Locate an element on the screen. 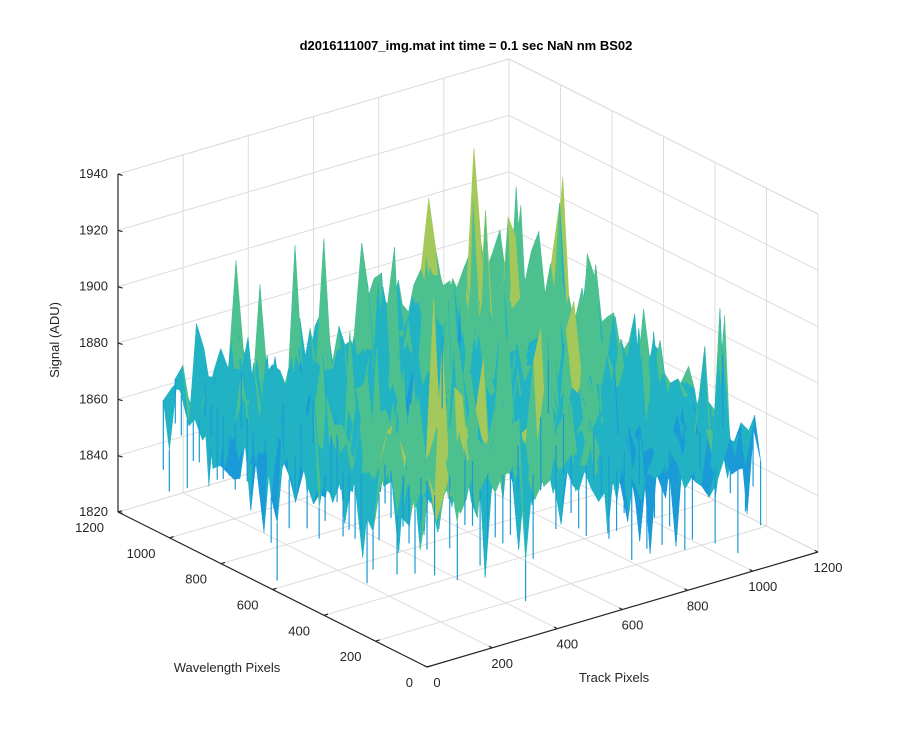 This screenshot has width=900, height=750. z-axis-label: Signal (ADU) is located at coordinates (54, 340).